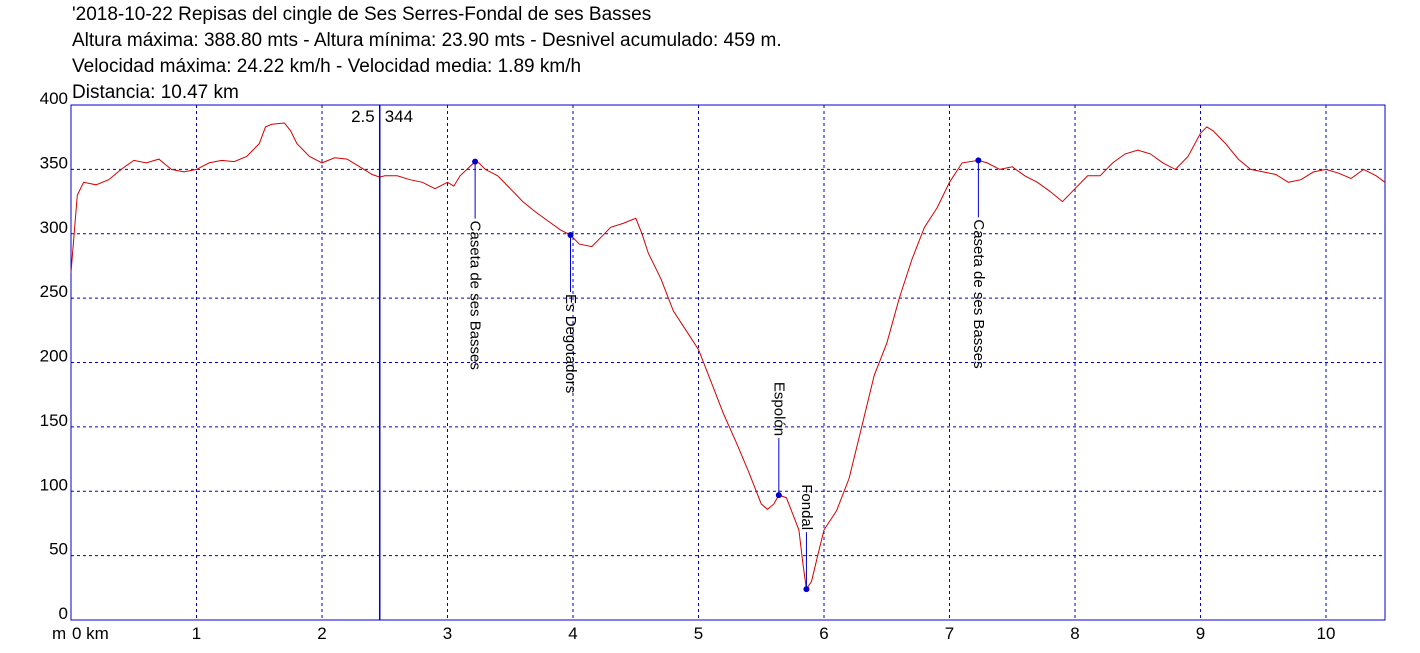 Image resolution: width=1420 pixels, height=653 pixels. What do you see at coordinates (823, 633) in the screenshot?
I see `x-tick-label: 6` at bounding box center [823, 633].